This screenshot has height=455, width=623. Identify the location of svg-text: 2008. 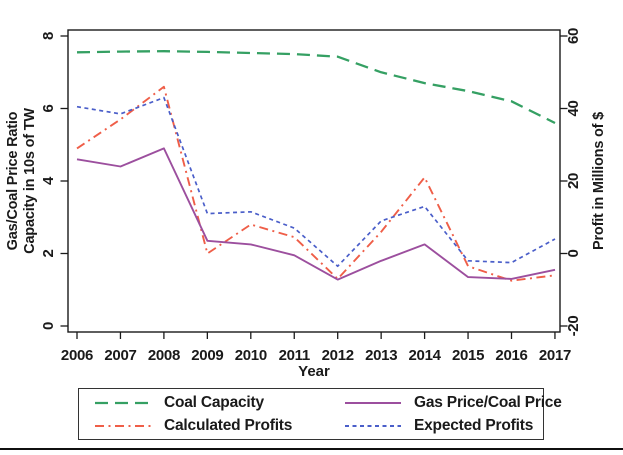
(164, 355).